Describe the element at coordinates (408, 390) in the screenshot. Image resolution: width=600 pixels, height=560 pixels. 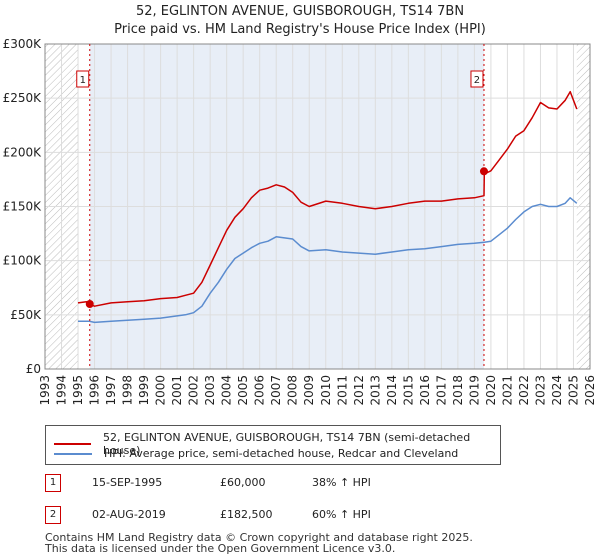
I see `x-tick-label: 2015` at that location.